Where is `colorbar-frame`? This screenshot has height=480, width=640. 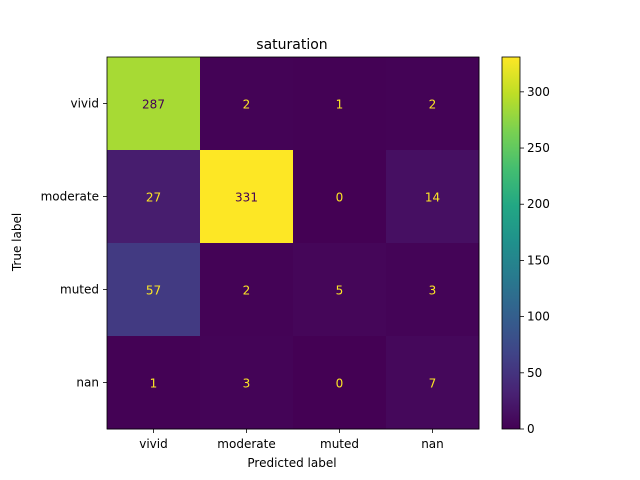
colorbar-frame is located at coordinates (511, 243).